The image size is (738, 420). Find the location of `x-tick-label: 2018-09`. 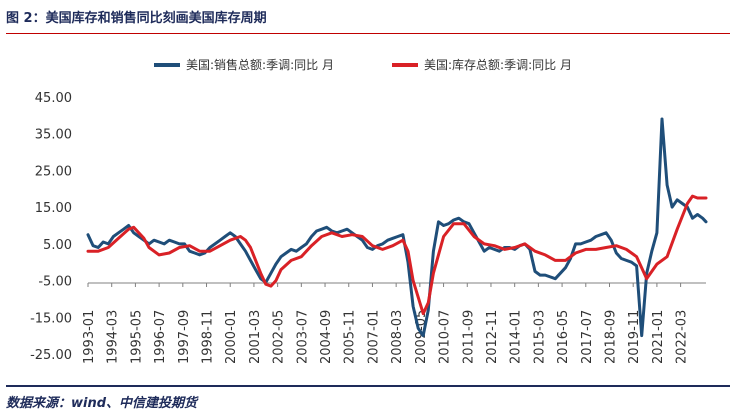

x-tick-label: 2018-09 is located at coordinates (610, 337).